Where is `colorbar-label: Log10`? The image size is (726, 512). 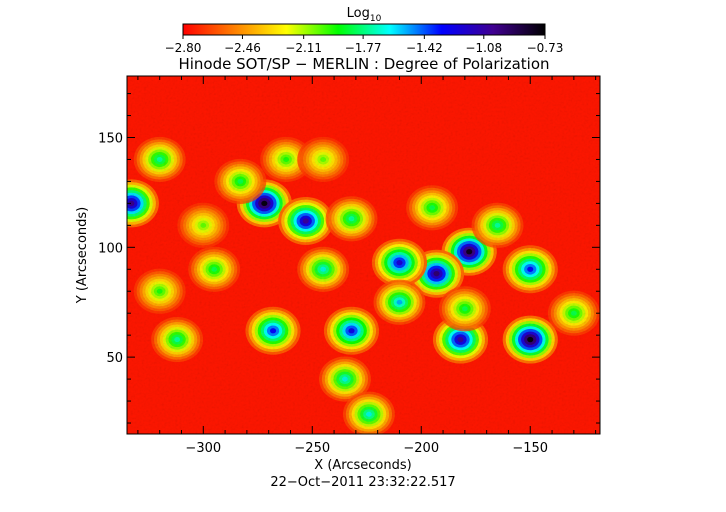 colorbar-label: Log10 is located at coordinates (364, 15).